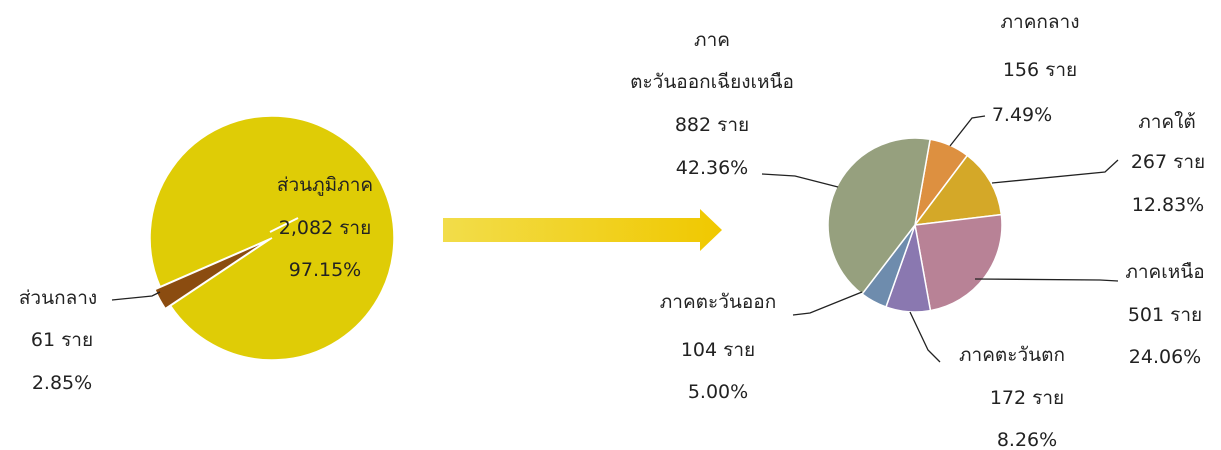  What do you see at coordinates (62, 383) in the screenshot?
I see `percent-label: 2.85%` at bounding box center [62, 383].